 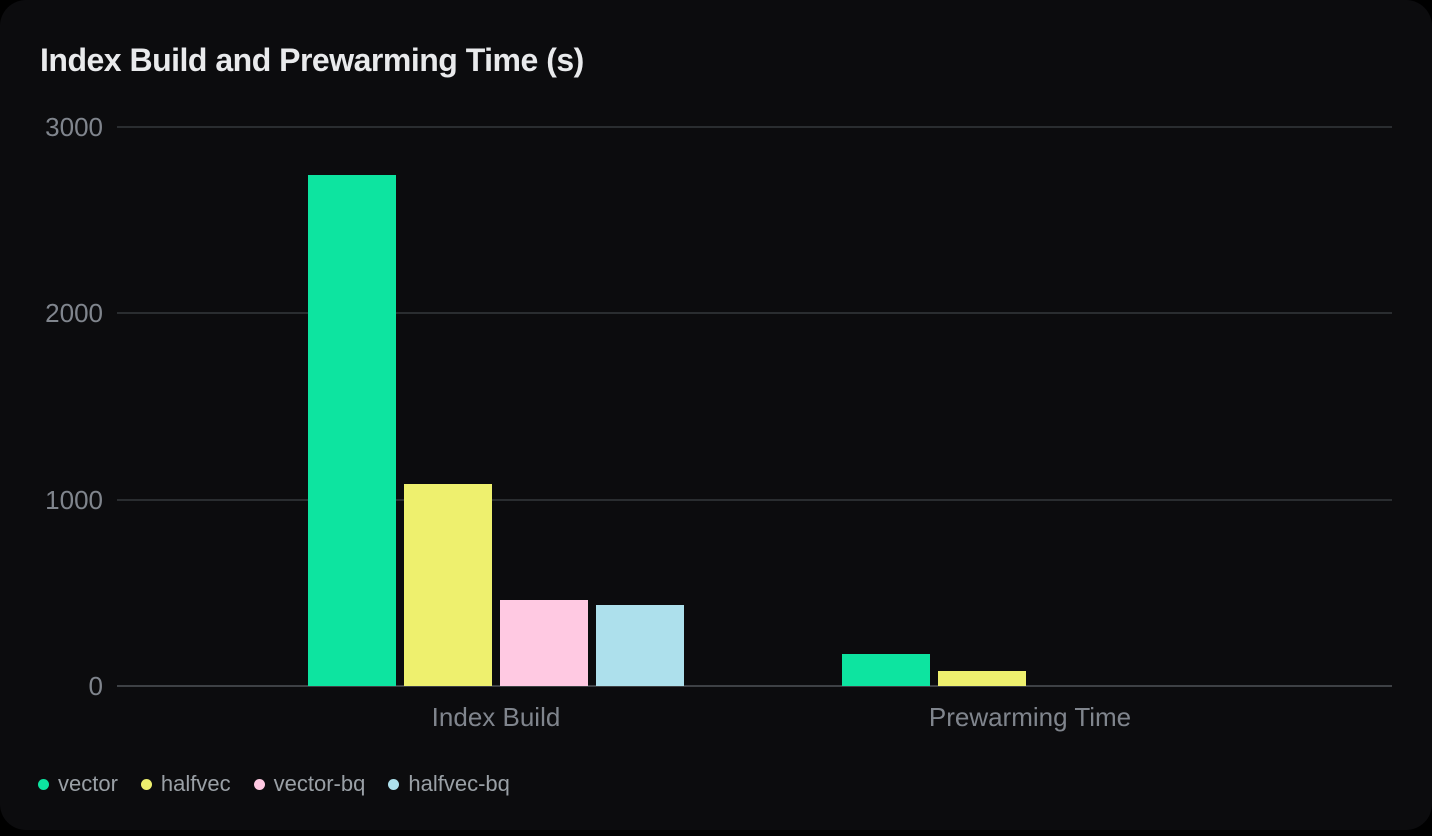 I want to click on x-category-label: Prewarming Time, so click(x=1030, y=717).